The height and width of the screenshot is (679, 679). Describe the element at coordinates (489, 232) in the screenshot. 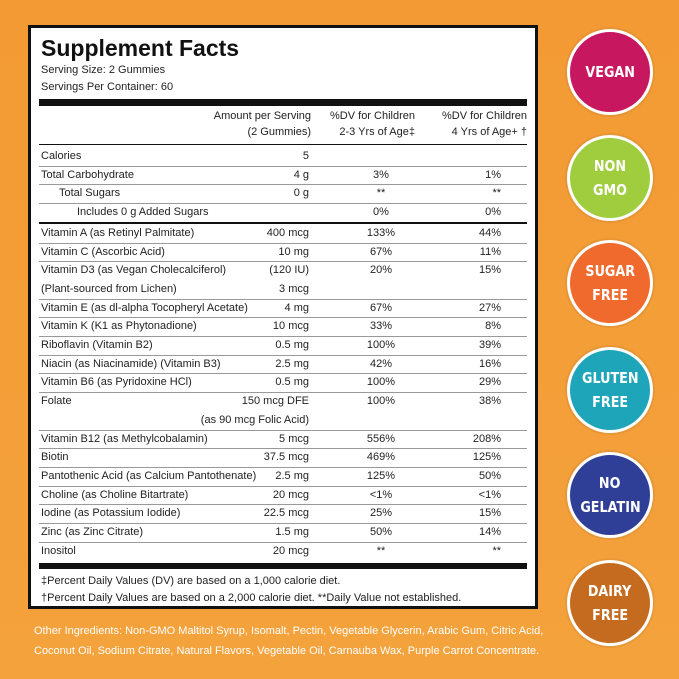

I see `dv-children-4: 44%` at that location.